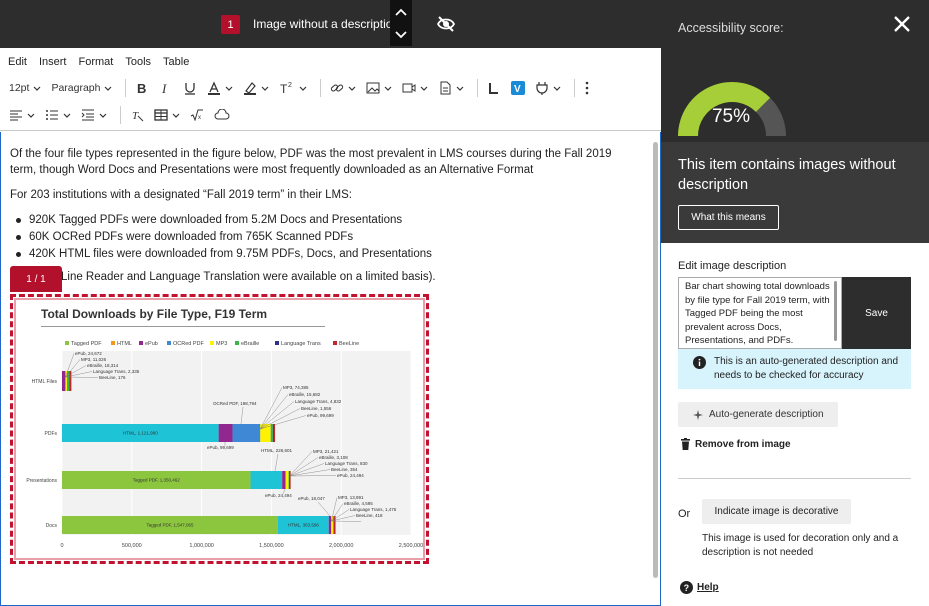 The height and width of the screenshot is (606, 929). Describe the element at coordinates (197, 115) in the screenshot. I see `equation-button: x` at that location.